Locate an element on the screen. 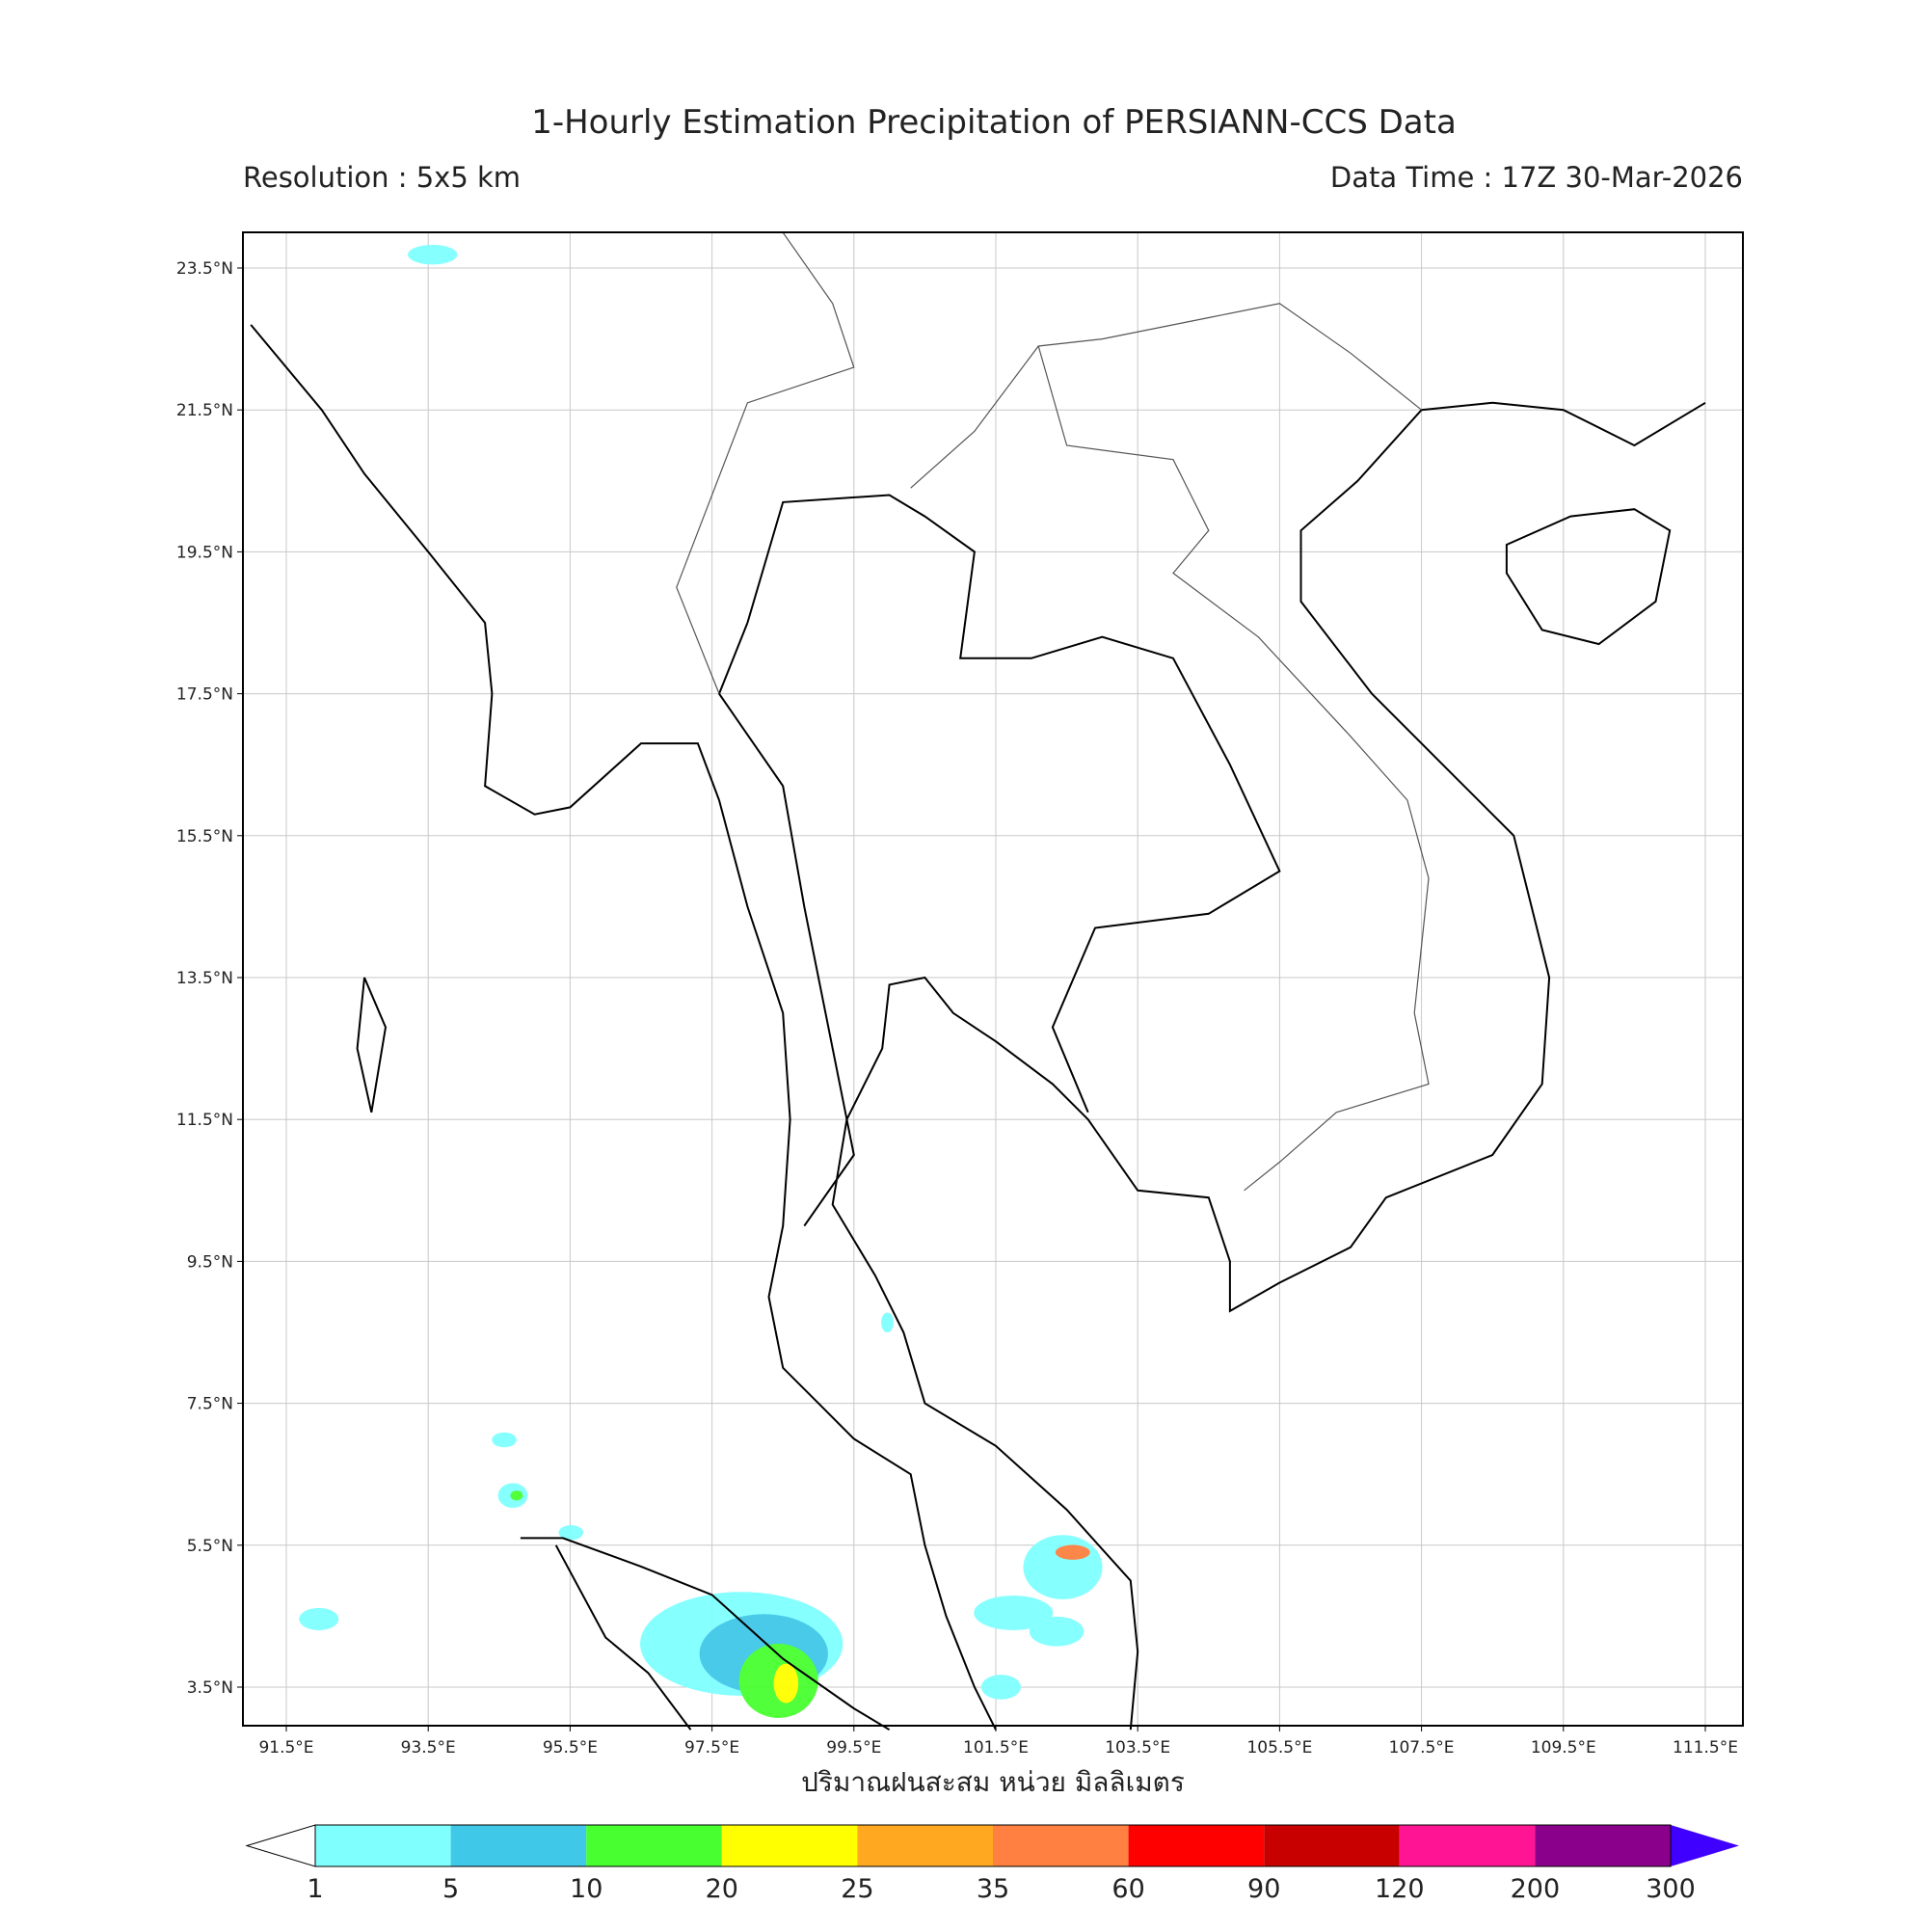 The image size is (1928, 1932). data-time: Data Time : 17Z 30-Mar-2026 is located at coordinates (1536, 178).